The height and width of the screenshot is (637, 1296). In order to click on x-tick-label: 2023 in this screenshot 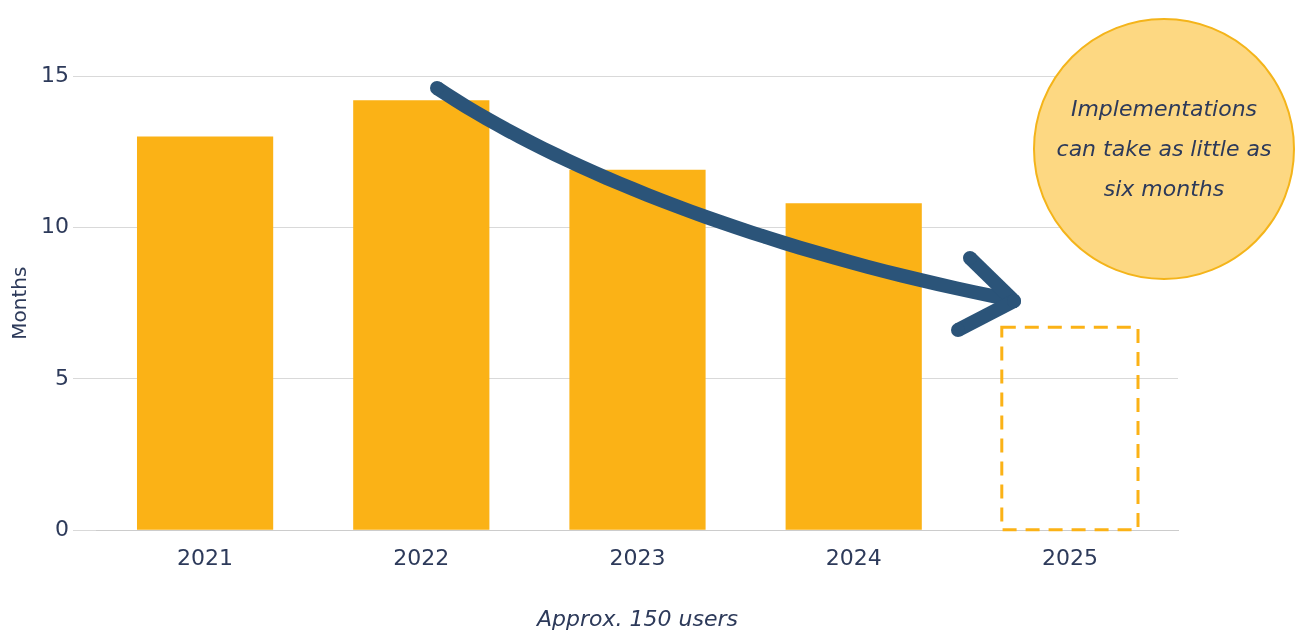, I will do `click(637, 558)`.